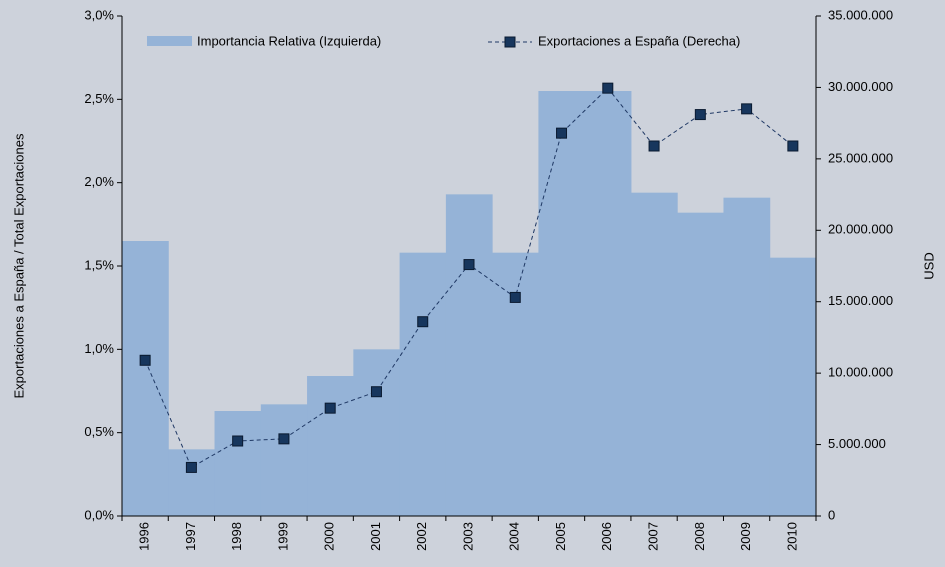  What do you see at coordinates (289, 40) in the screenshot?
I see `legend-label: Importancia Relativa (Izquierda)` at bounding box center [289, 40].